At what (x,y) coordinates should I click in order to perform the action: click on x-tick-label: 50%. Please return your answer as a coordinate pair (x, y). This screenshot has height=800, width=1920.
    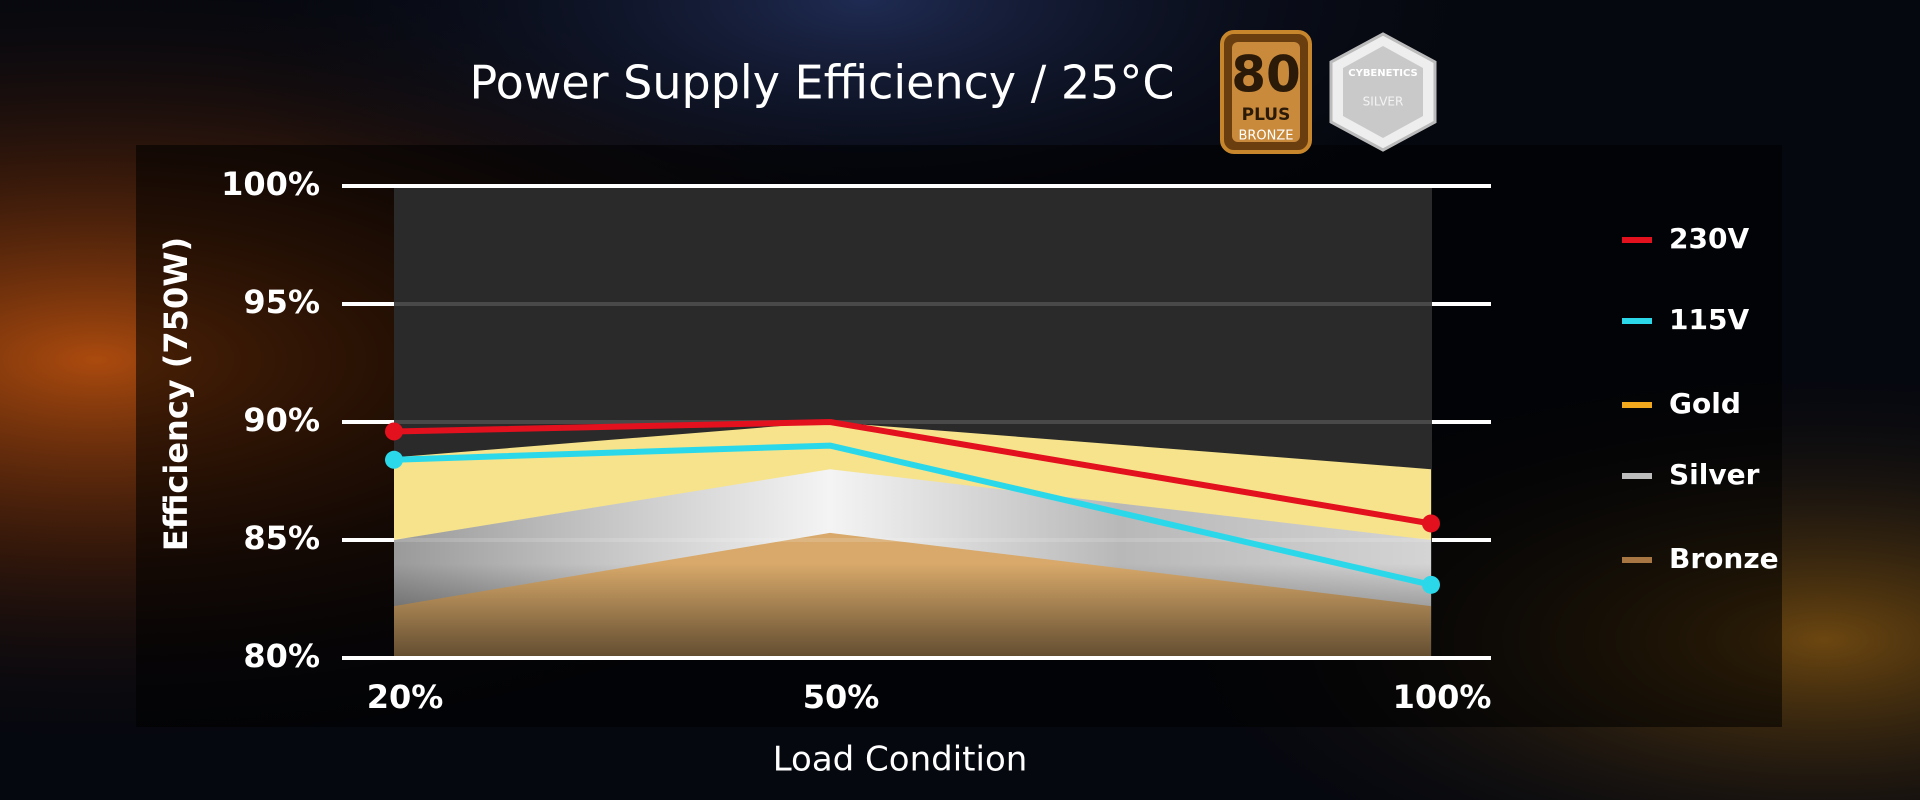
    Looking at the image, I should click on (841, 697).